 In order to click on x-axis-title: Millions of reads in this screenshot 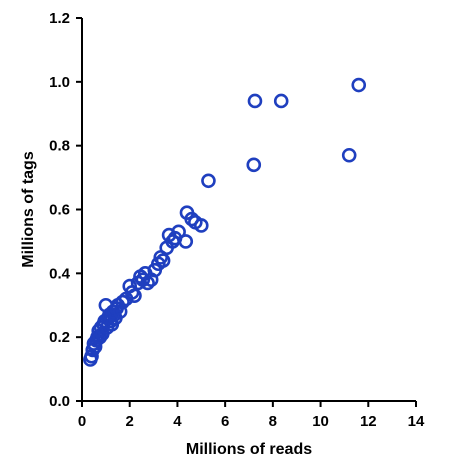, I will do `click(249, 449)`.